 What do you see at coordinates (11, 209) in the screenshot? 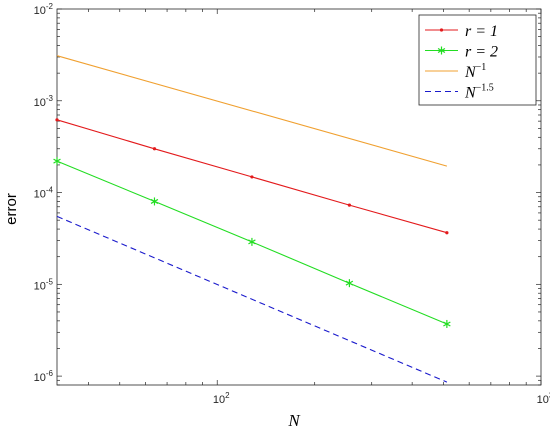
I see `y-axis-label: error` at bounding box center [11, 209].